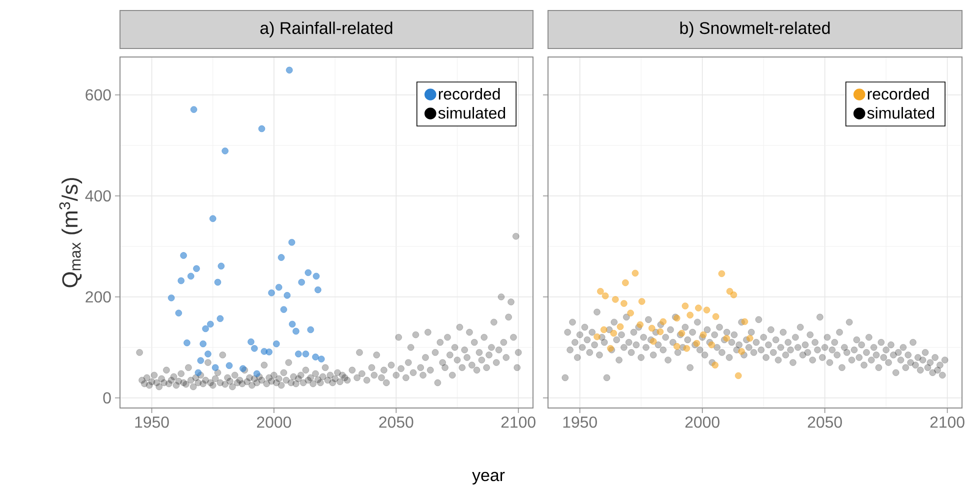 This screenshot has height=490, width=977. I want to click on chart-title: b) Snowmelt-related, so click(755, 30).